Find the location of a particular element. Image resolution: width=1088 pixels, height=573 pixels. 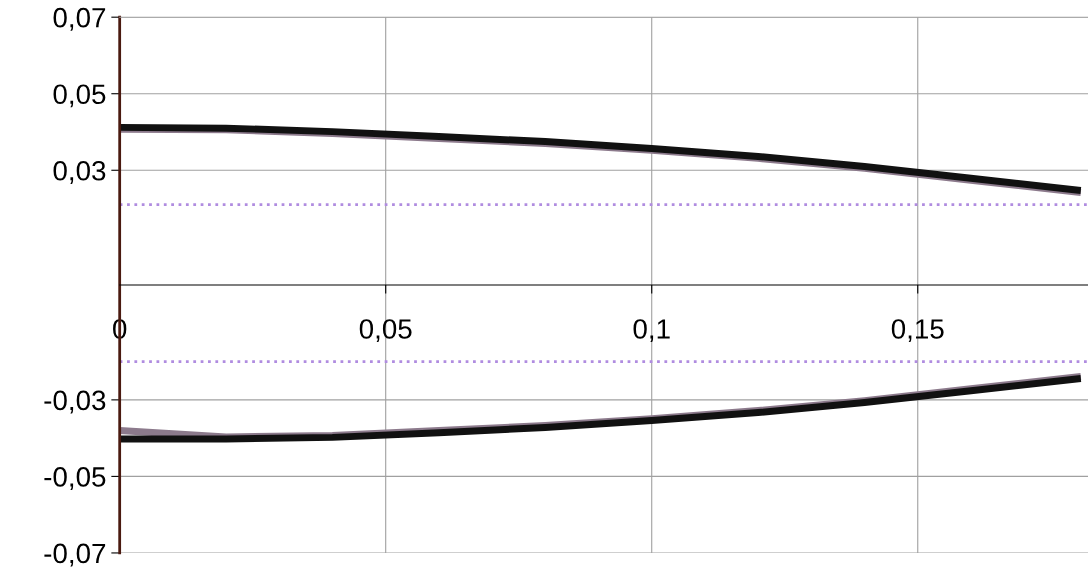

x-tick-label: 0,1 is located at coordinates (651, 331).